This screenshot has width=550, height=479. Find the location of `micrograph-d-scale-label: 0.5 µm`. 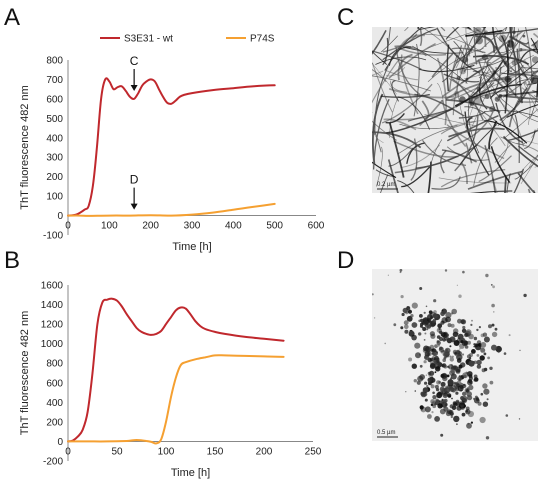

micrograph-d-scale-label: 0.5 µm is located at coordinates (386, 433).